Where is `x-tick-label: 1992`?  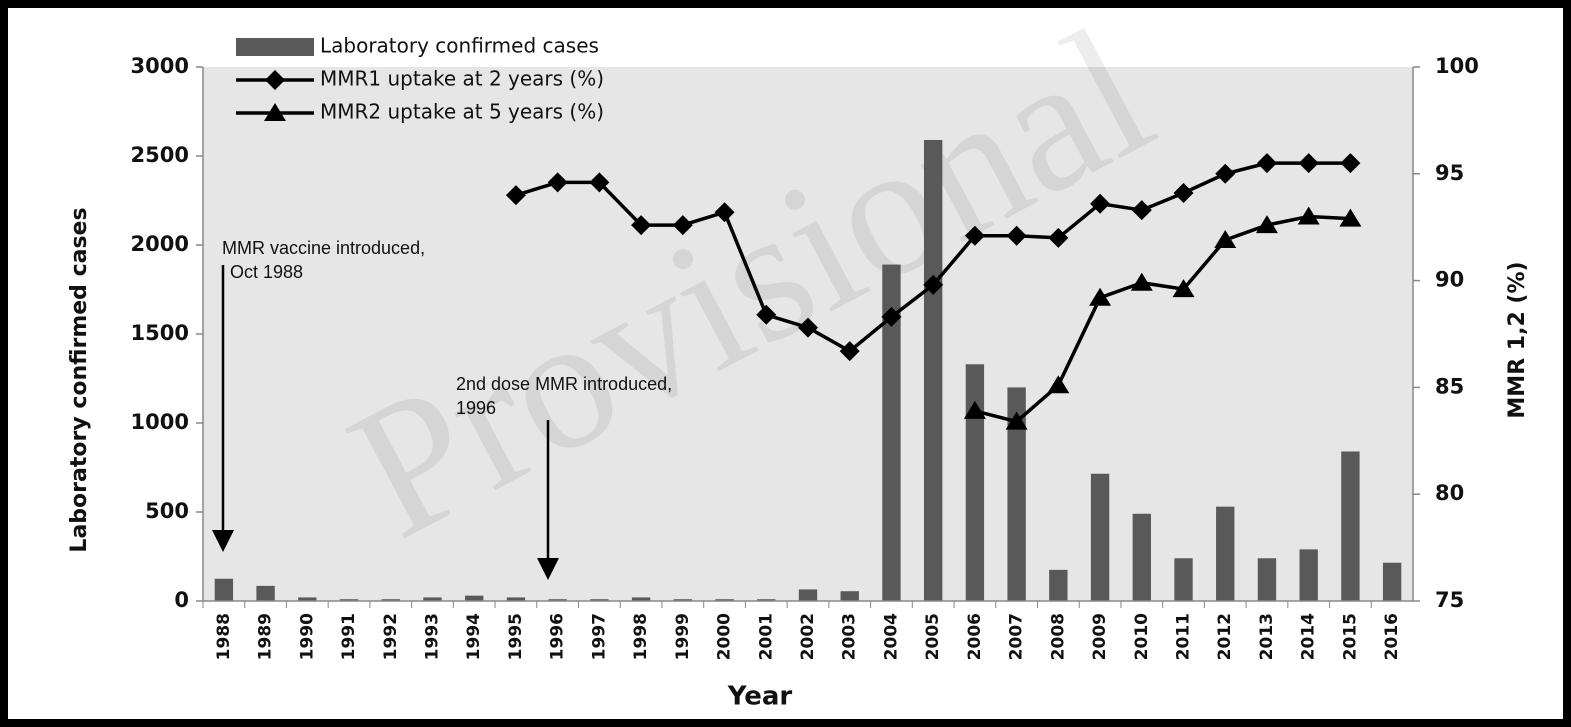
x-tick-label: 1992 is located at coordinates (391, 636).